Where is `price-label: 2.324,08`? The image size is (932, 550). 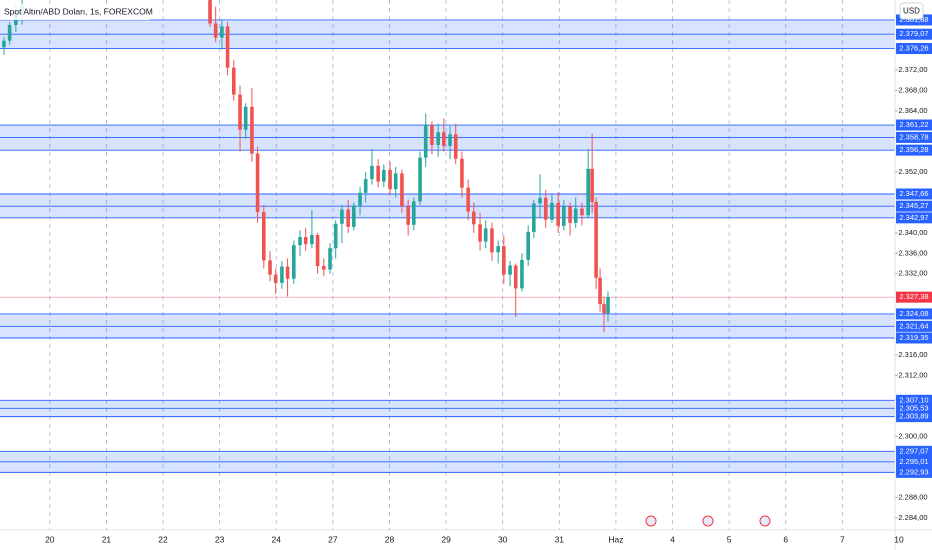 price-label: 2.324,08 is located at coordinates (913, 313).